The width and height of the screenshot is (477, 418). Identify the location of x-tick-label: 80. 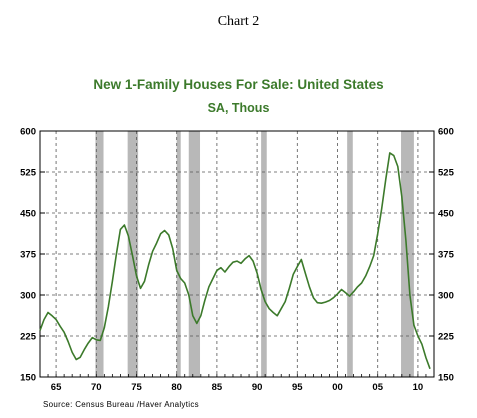
(176, 387).